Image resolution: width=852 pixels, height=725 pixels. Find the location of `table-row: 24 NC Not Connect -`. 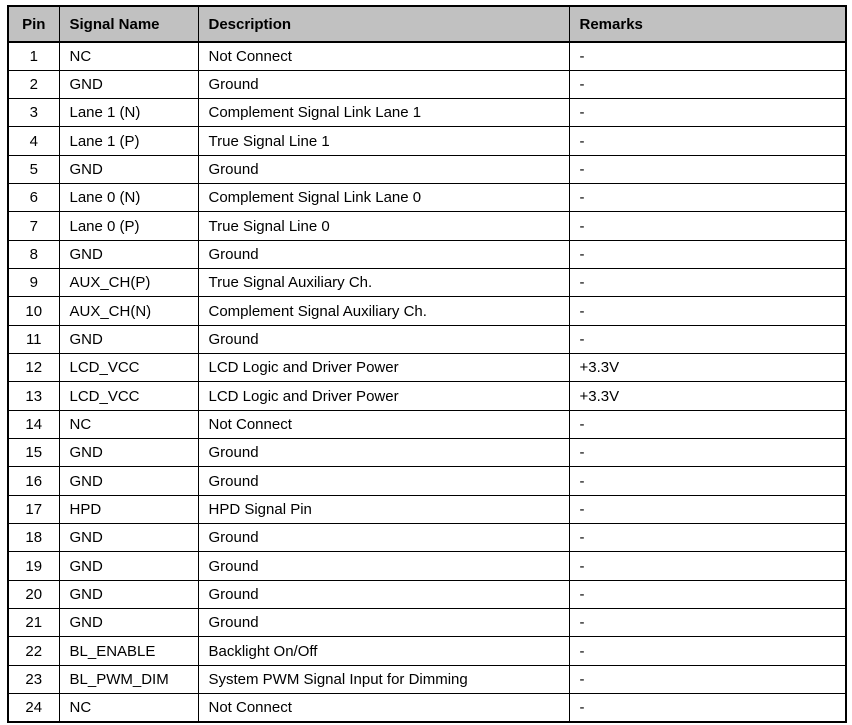

table-row: 24 NC Not Connect - is located at coordinates (427, 708).